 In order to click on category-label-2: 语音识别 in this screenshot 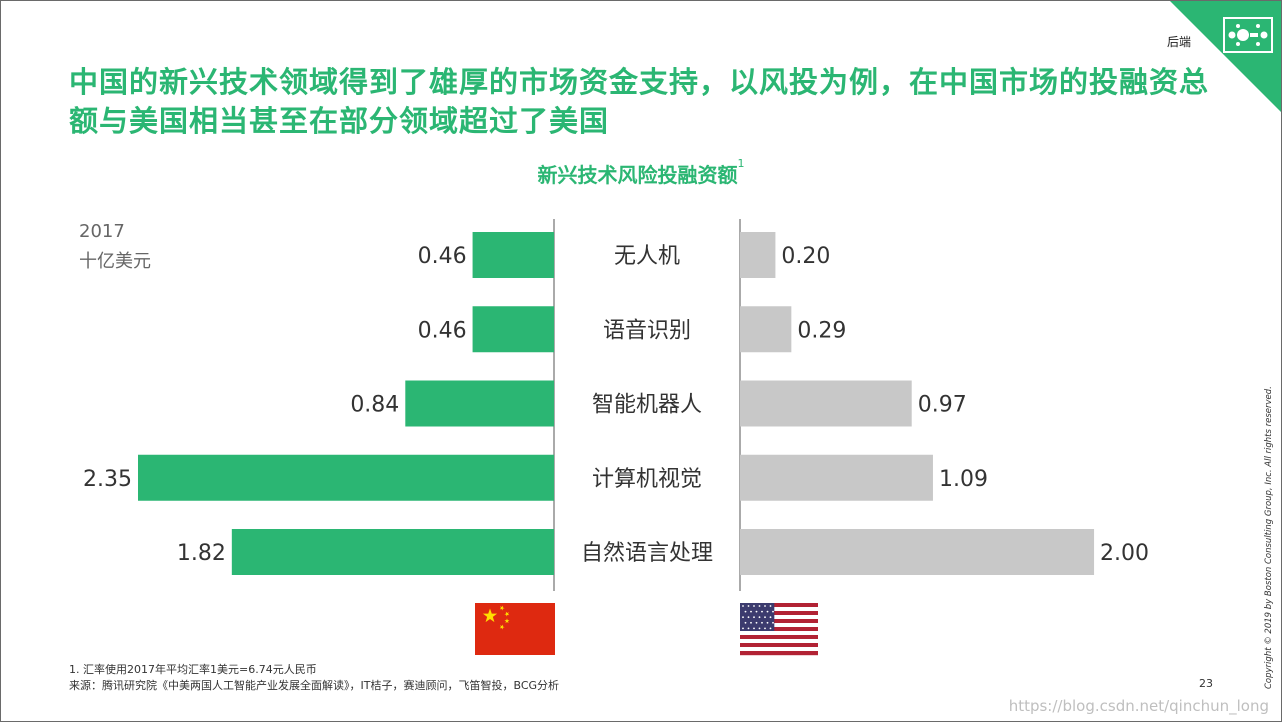, I will do `click(647, 330)`.